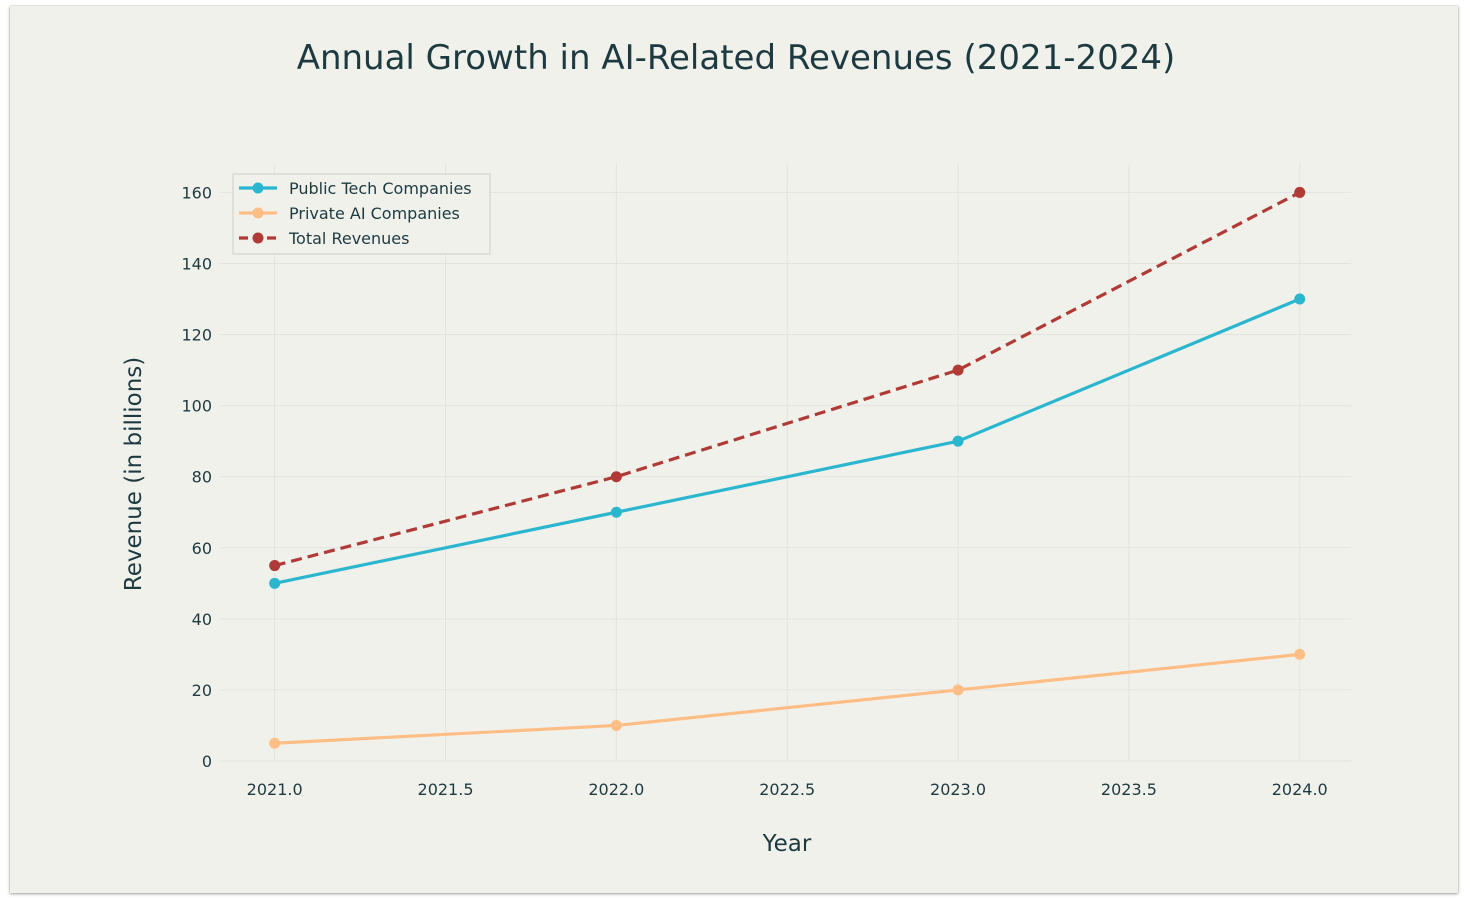  What do you see at coordinates (958, 789) in the screenshot?
I see `x-tick-label: 2023.0` at bounding box center [958, 789].